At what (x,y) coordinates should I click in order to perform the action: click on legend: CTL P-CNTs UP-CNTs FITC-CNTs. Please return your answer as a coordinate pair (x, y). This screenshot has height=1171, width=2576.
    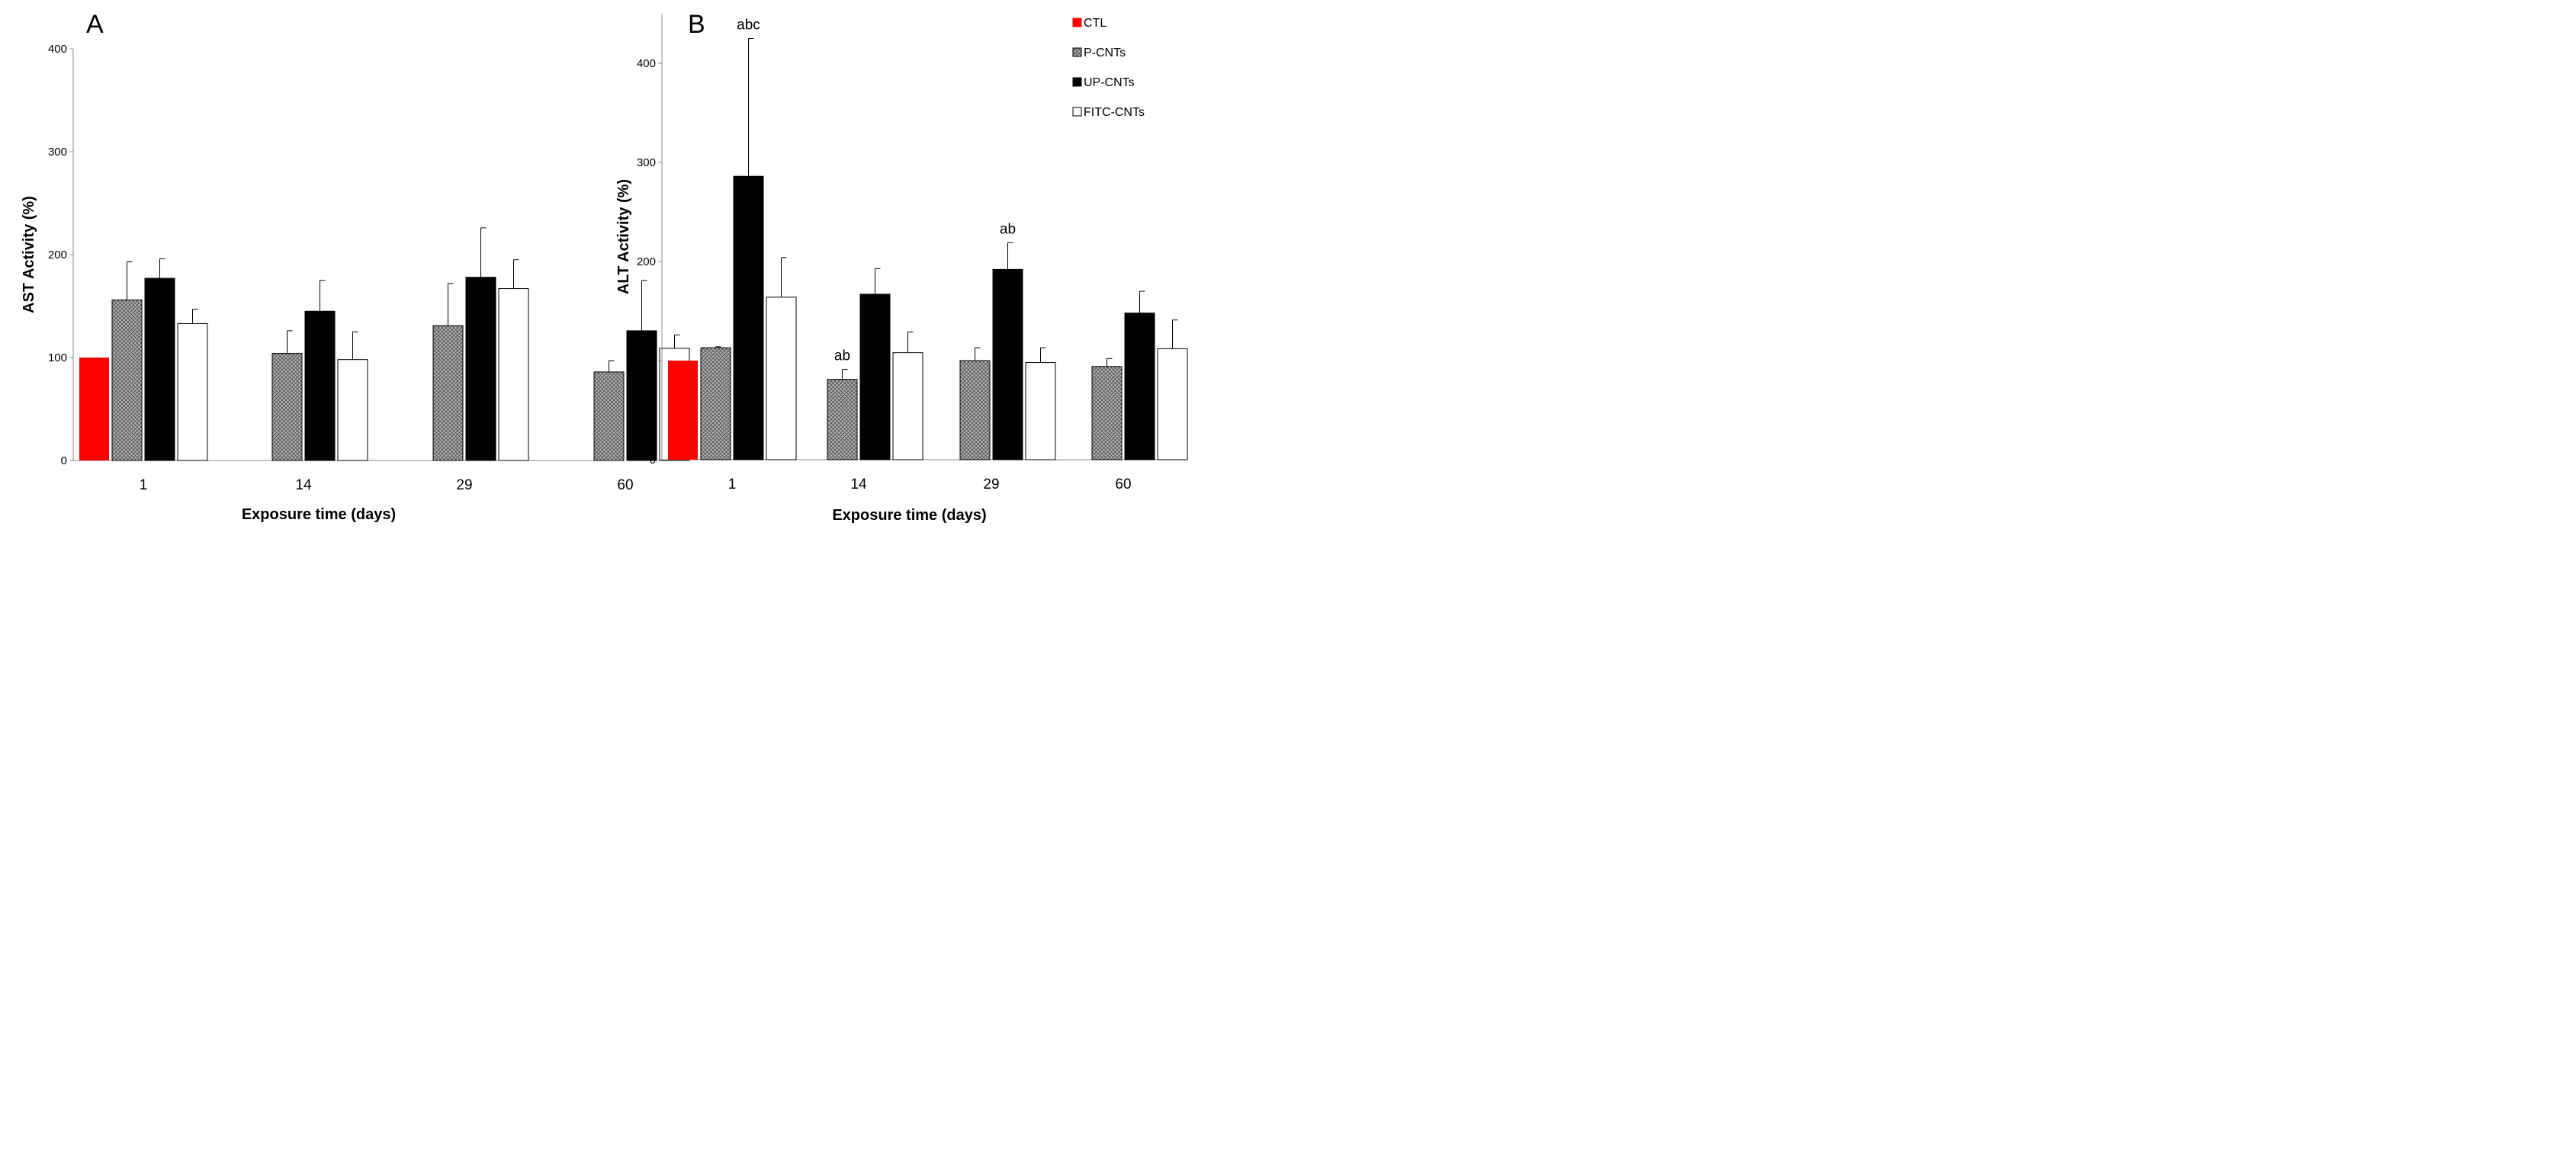
    Looking at the image, I should click on (1108, 68).